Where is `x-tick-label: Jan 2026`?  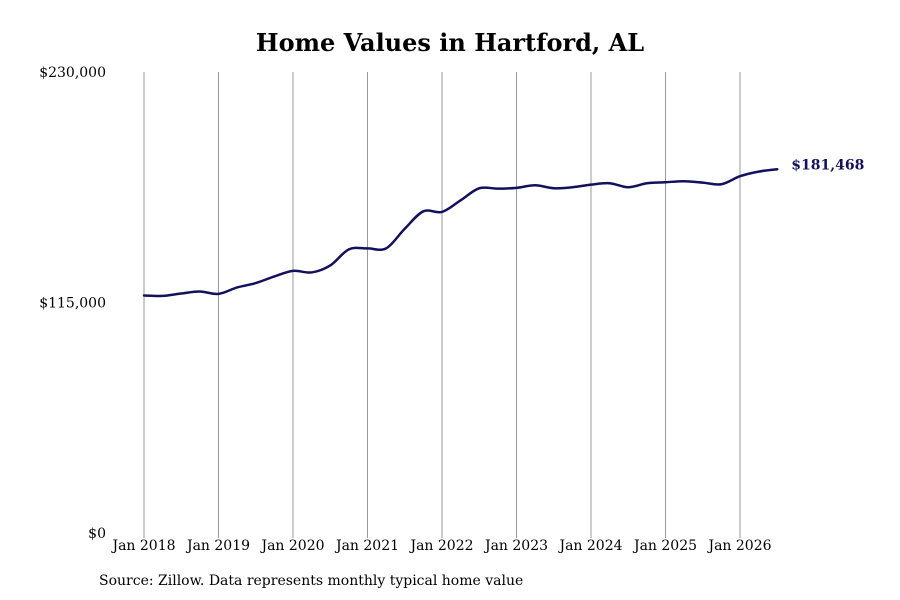
x-tick-label: Jan 2026 is located at coordinates (738, 546).